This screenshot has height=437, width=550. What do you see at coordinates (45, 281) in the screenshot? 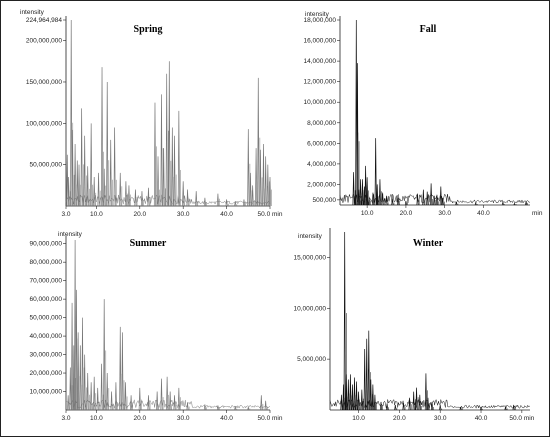
I see `summer-y-tick-label: 70,000,000` at bounding box center [45, 281].